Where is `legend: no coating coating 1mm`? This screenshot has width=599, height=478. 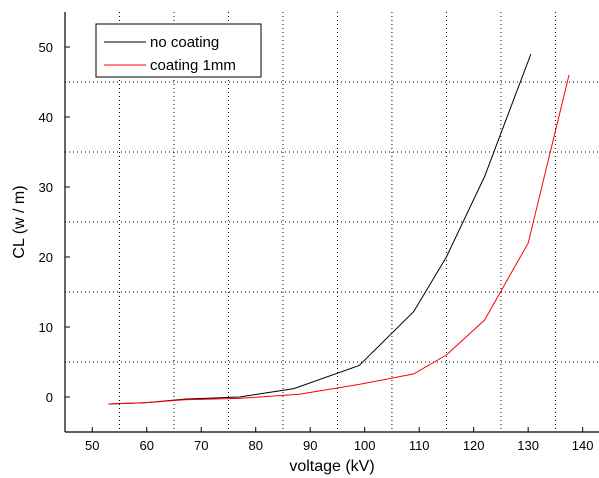 legend: no coating coating 1mm is located at coordinates (178, 50).